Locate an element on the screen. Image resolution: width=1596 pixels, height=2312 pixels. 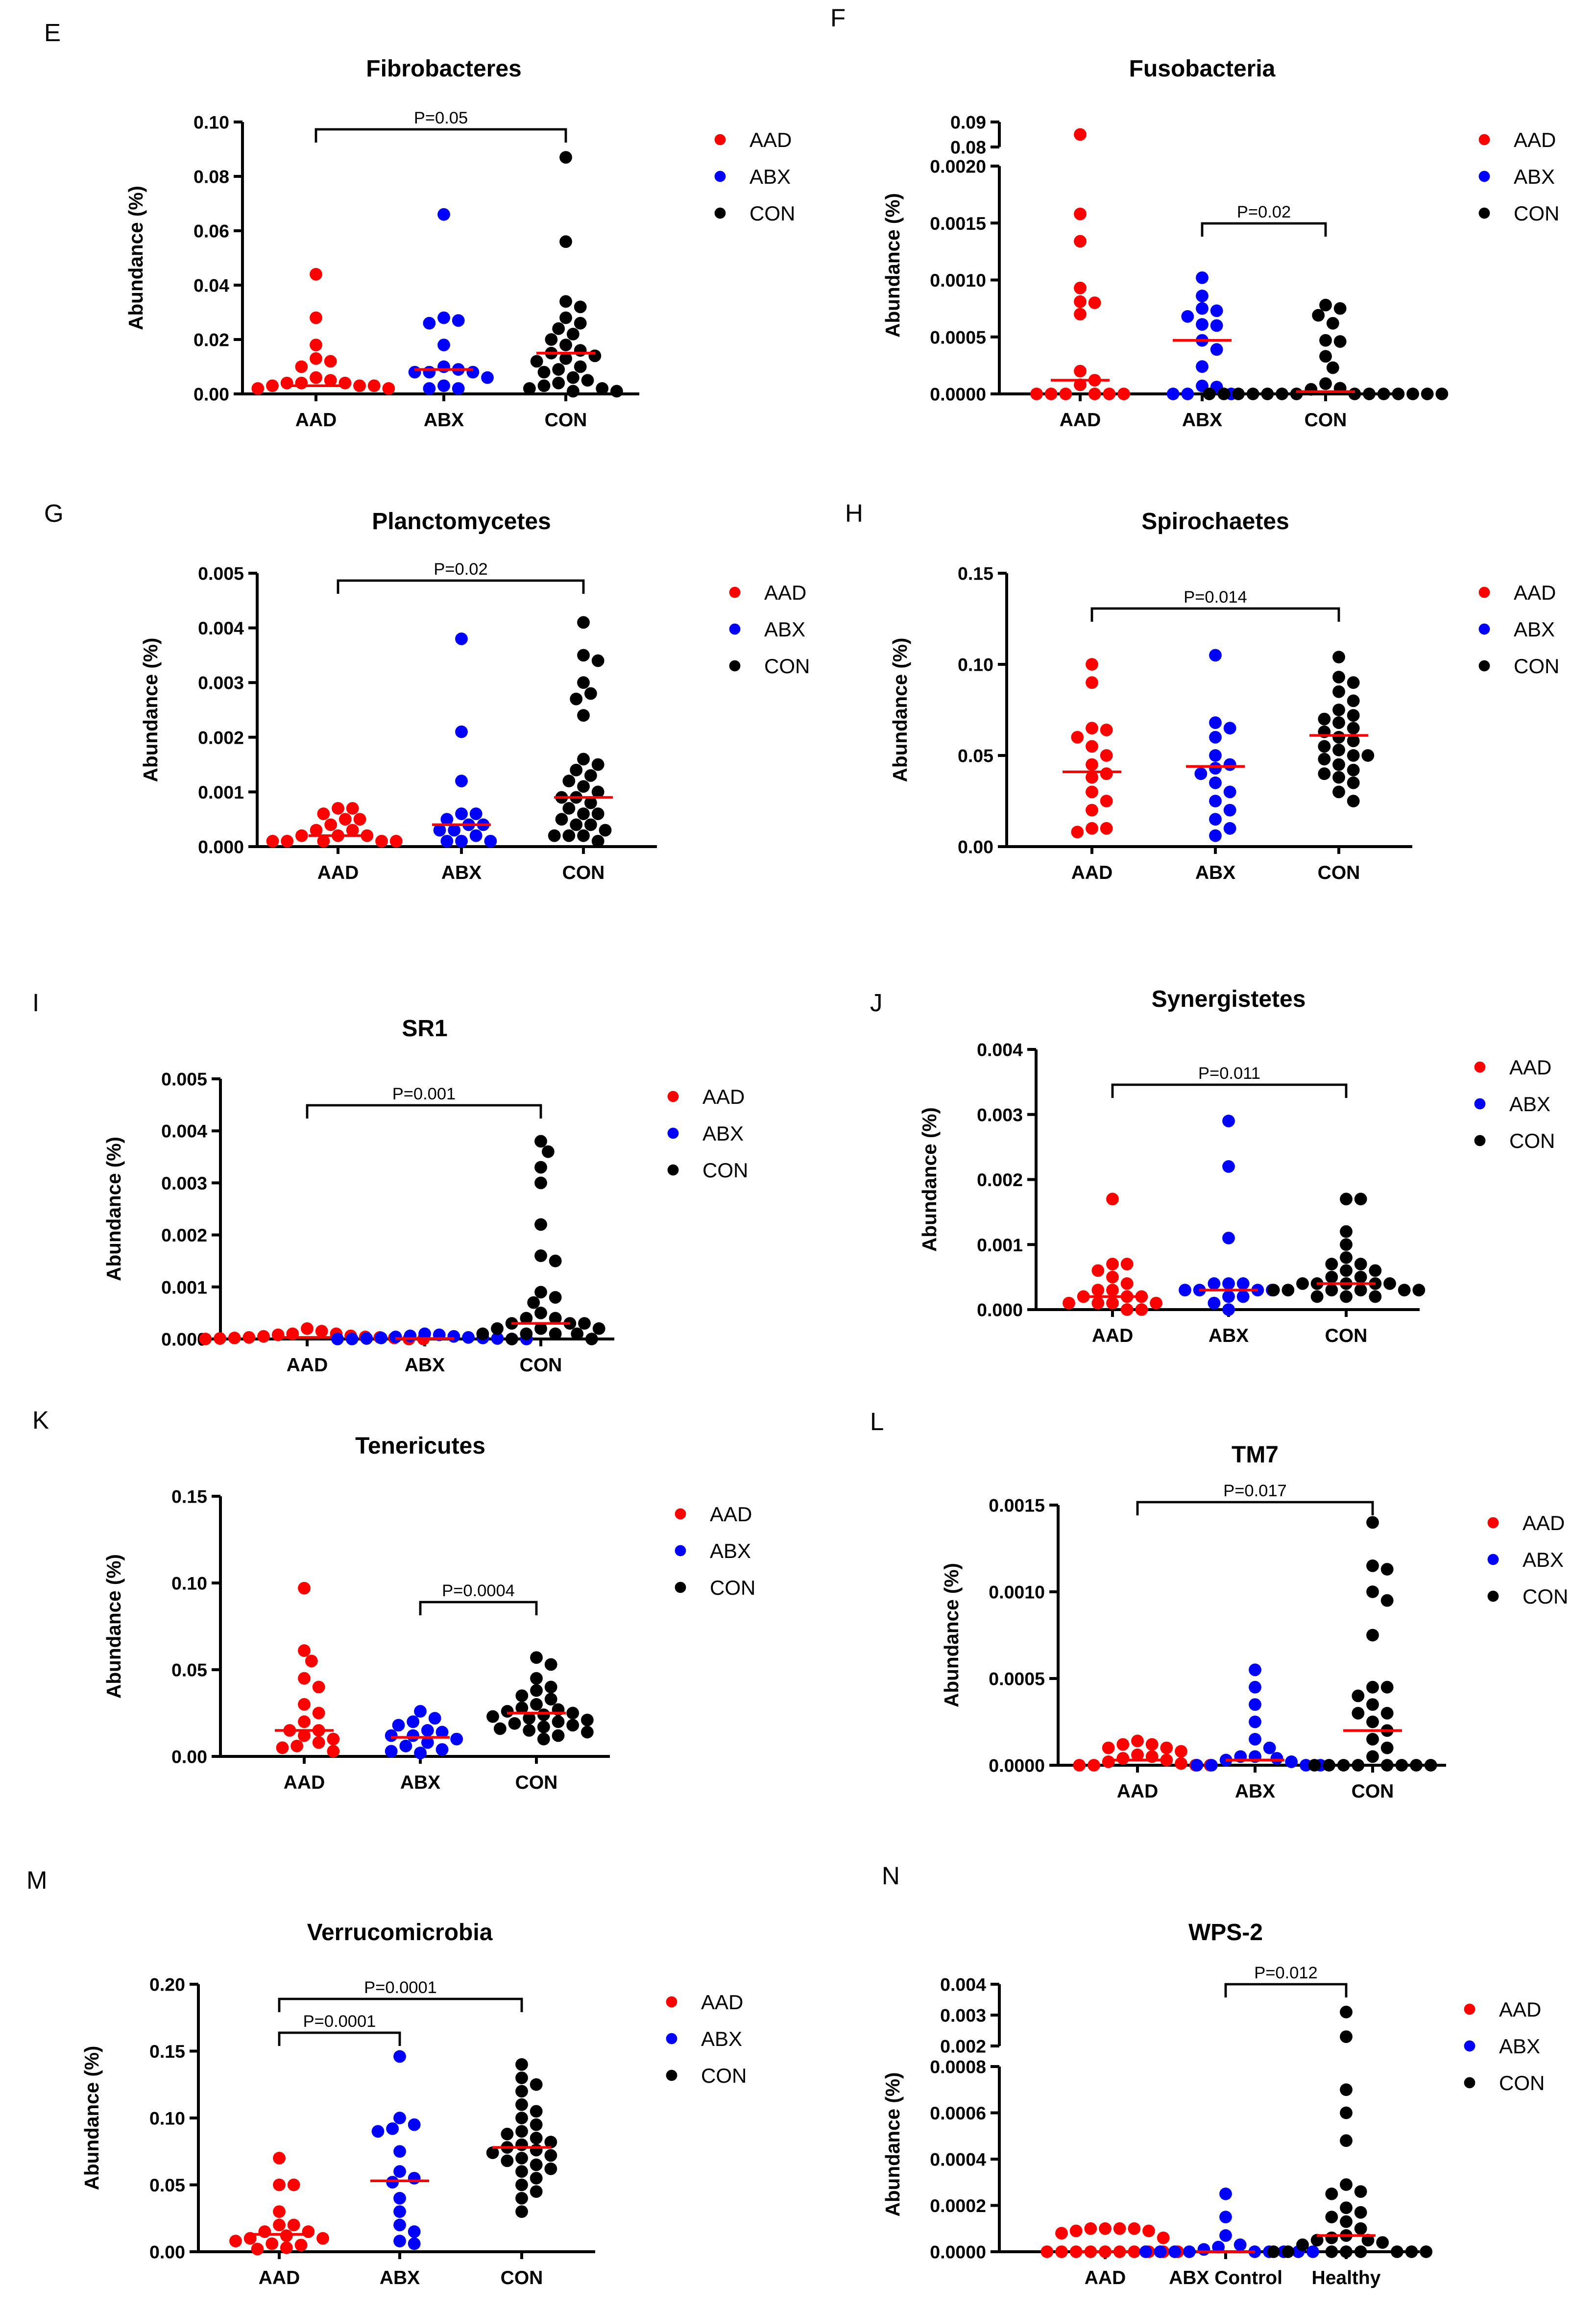
x-tick-label: ABX Control is located at coordinates (1226, 2277).